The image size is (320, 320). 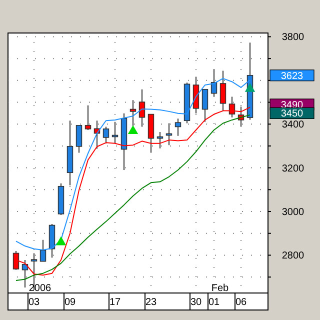 What do you see at coordinates (241, 302) in the screenshot?
I see `x-tick-label: 06` at bounding box center [241, 302].